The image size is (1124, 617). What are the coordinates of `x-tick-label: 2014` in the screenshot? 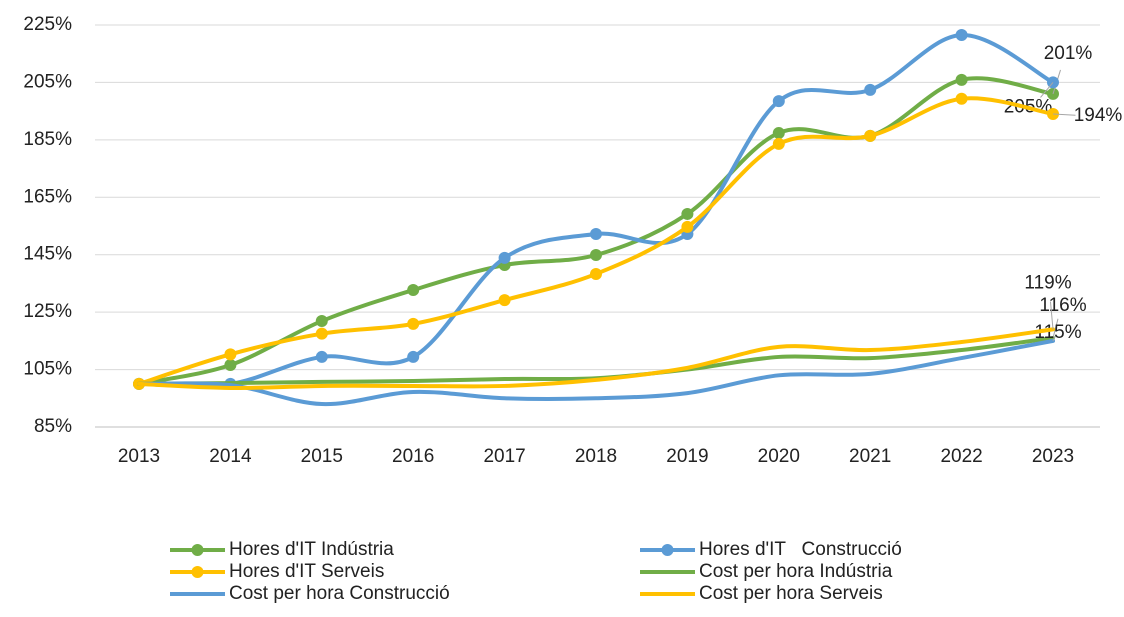 It's located at (230, 456).